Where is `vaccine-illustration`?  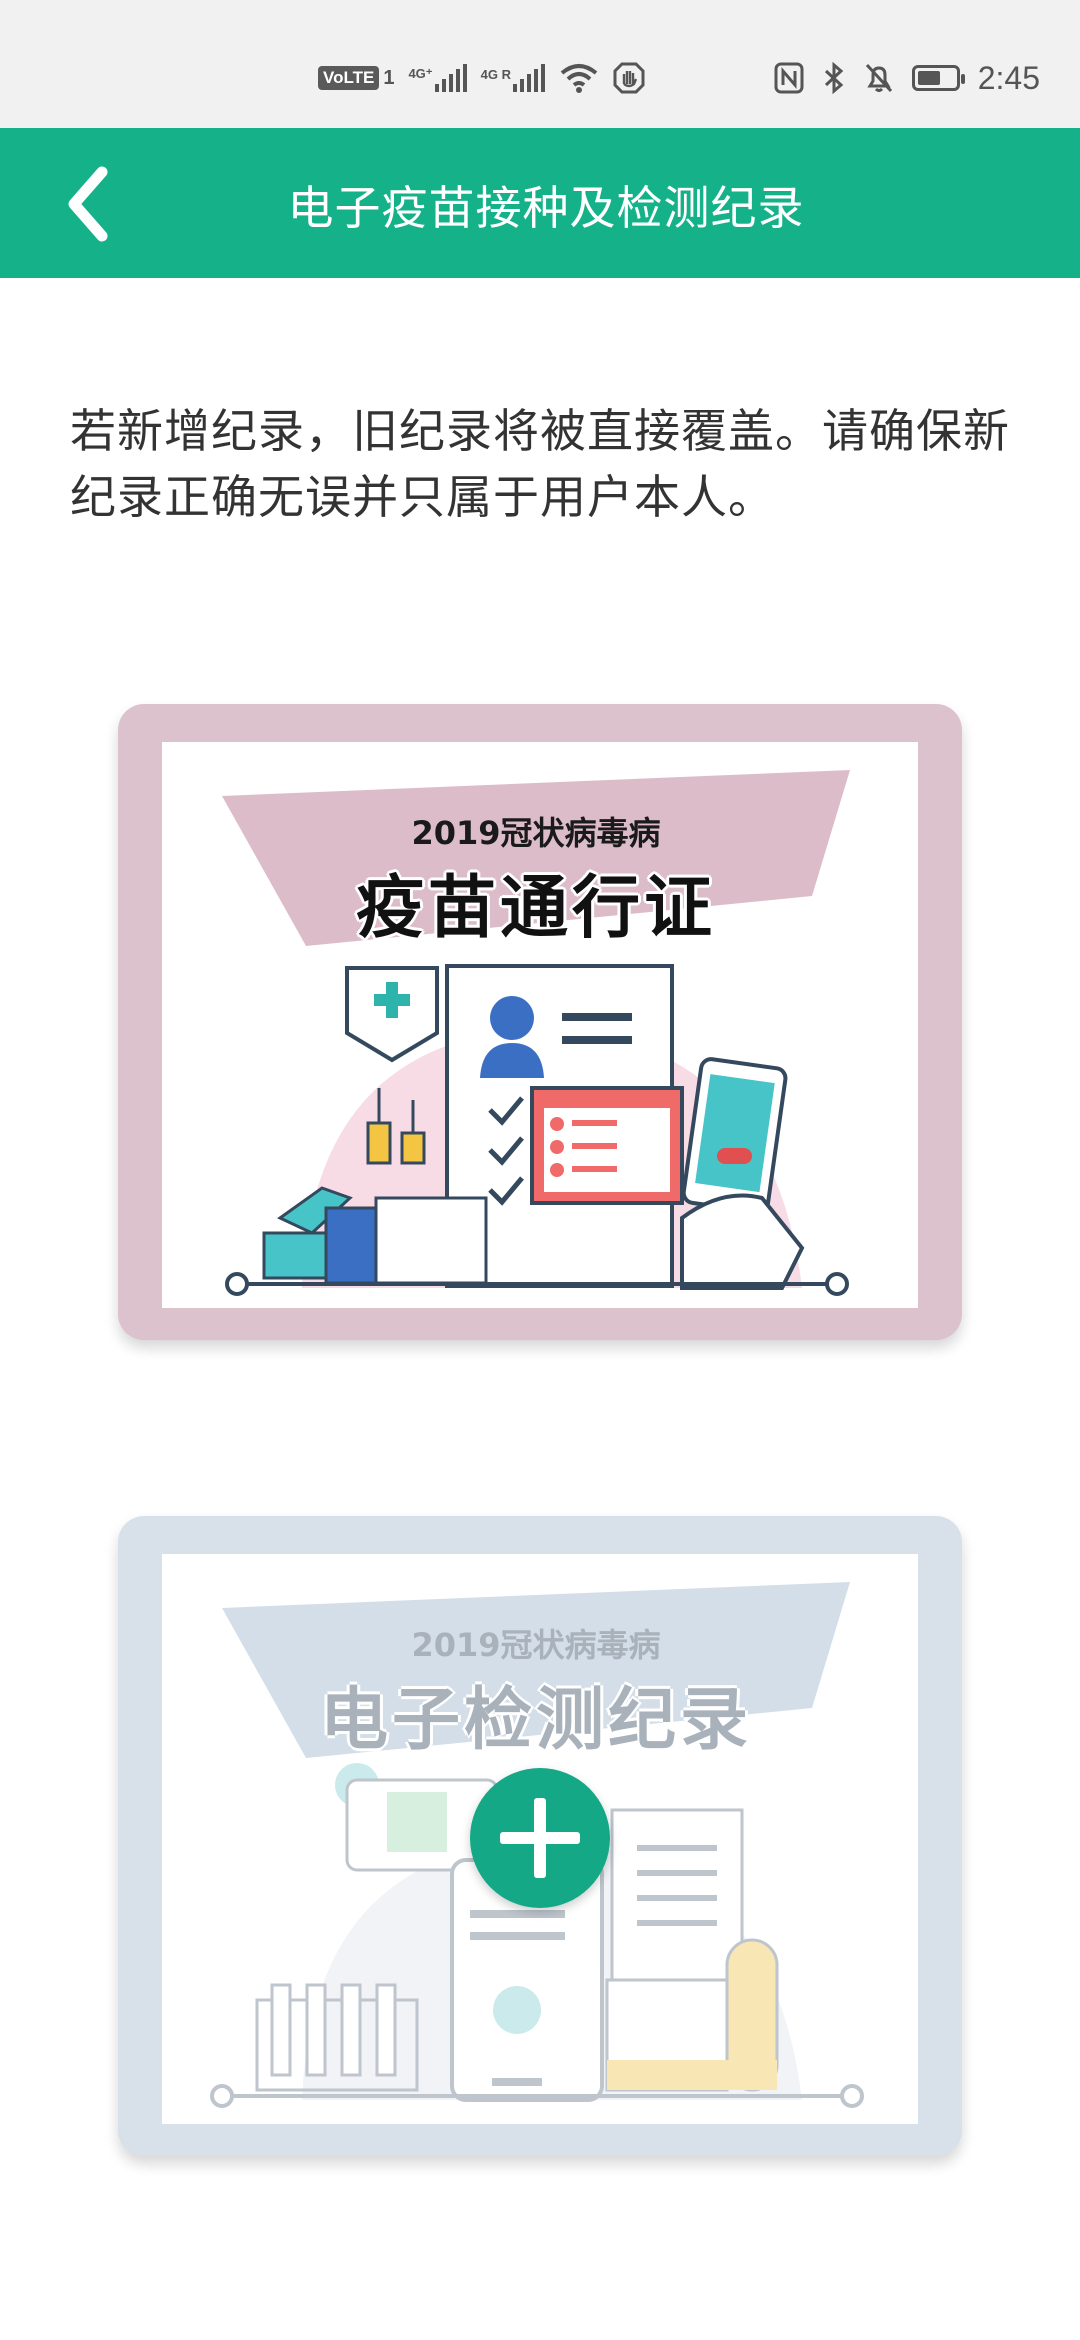
vaccine-illustration is located at coordinates (537, 1130).